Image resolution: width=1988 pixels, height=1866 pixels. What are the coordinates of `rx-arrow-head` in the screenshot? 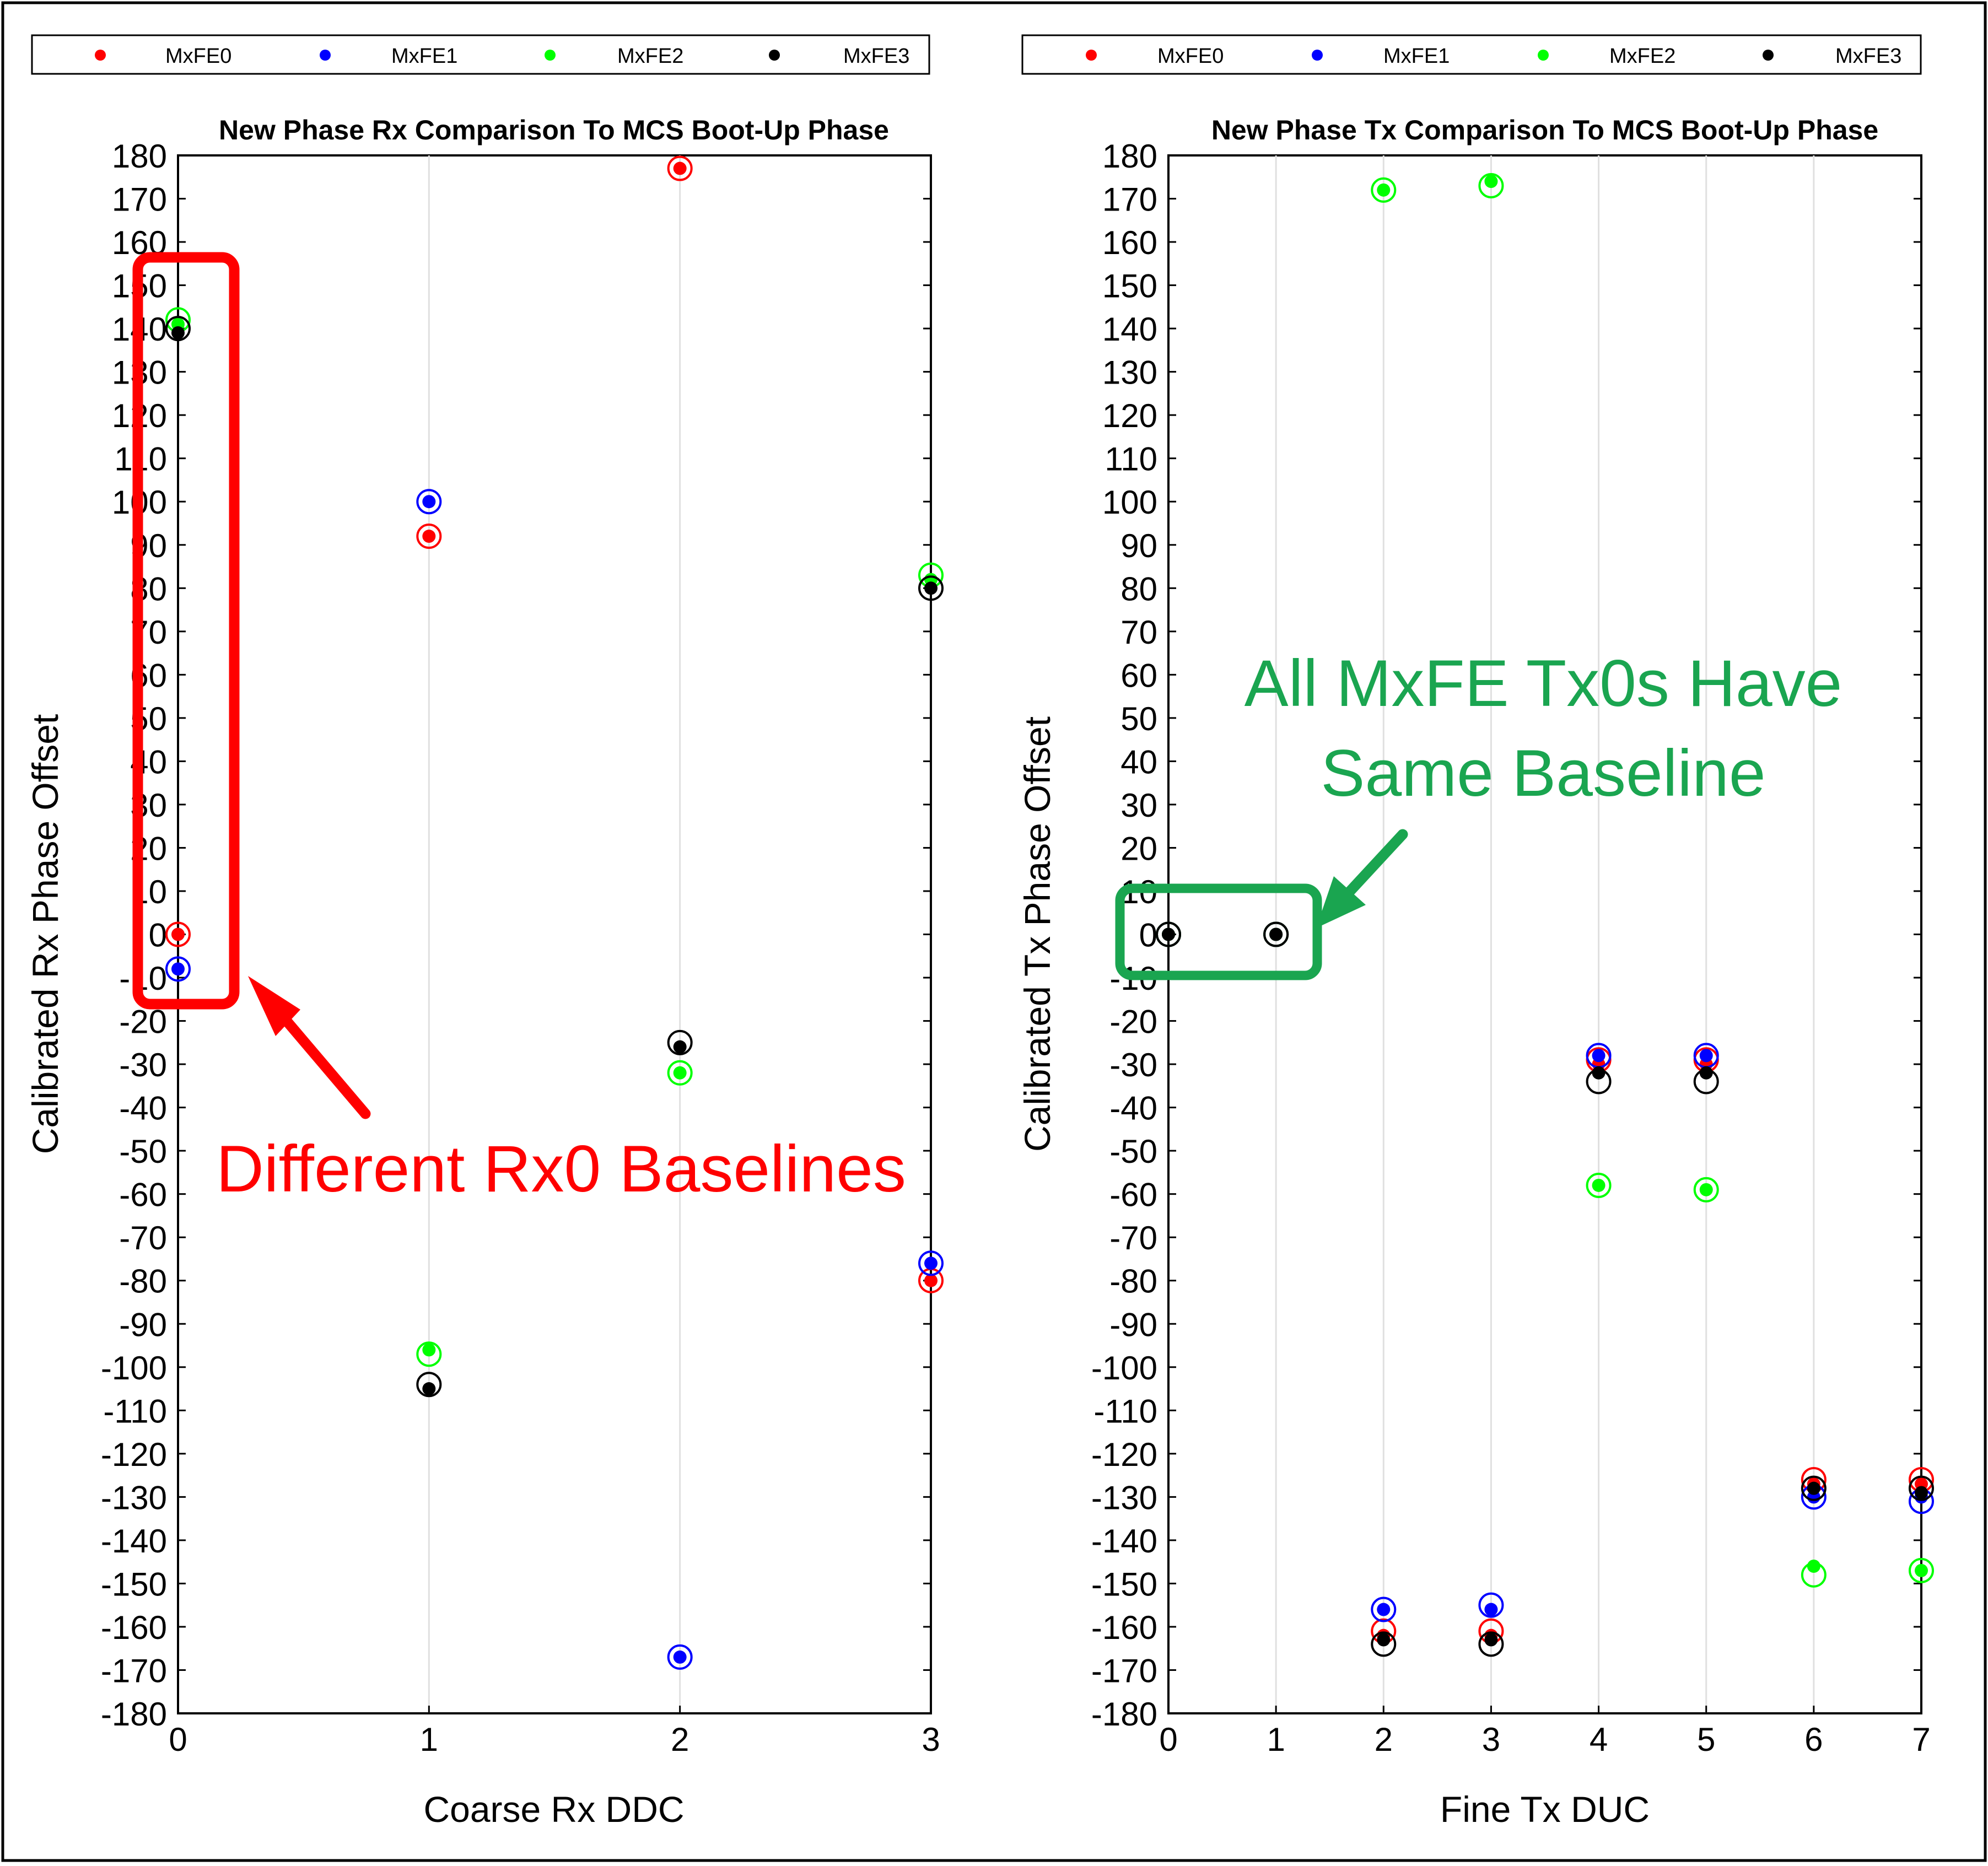 It's located at (274, 1006).